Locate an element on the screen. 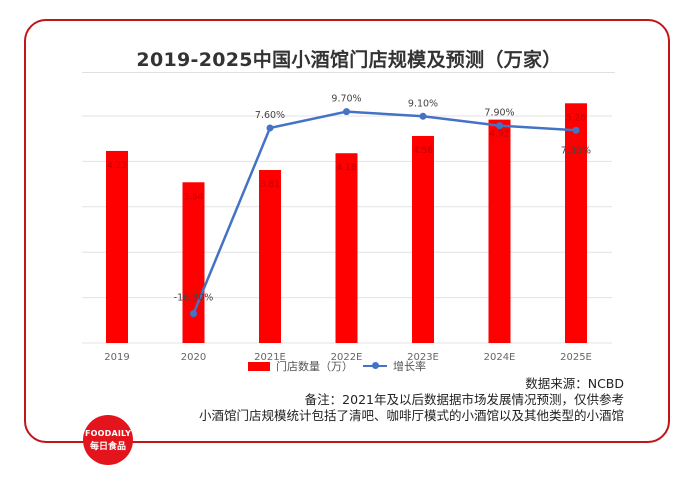 The image size is (700, 483). legend: 门店数量（万） 增长率 is located at coordinates (337, 366).